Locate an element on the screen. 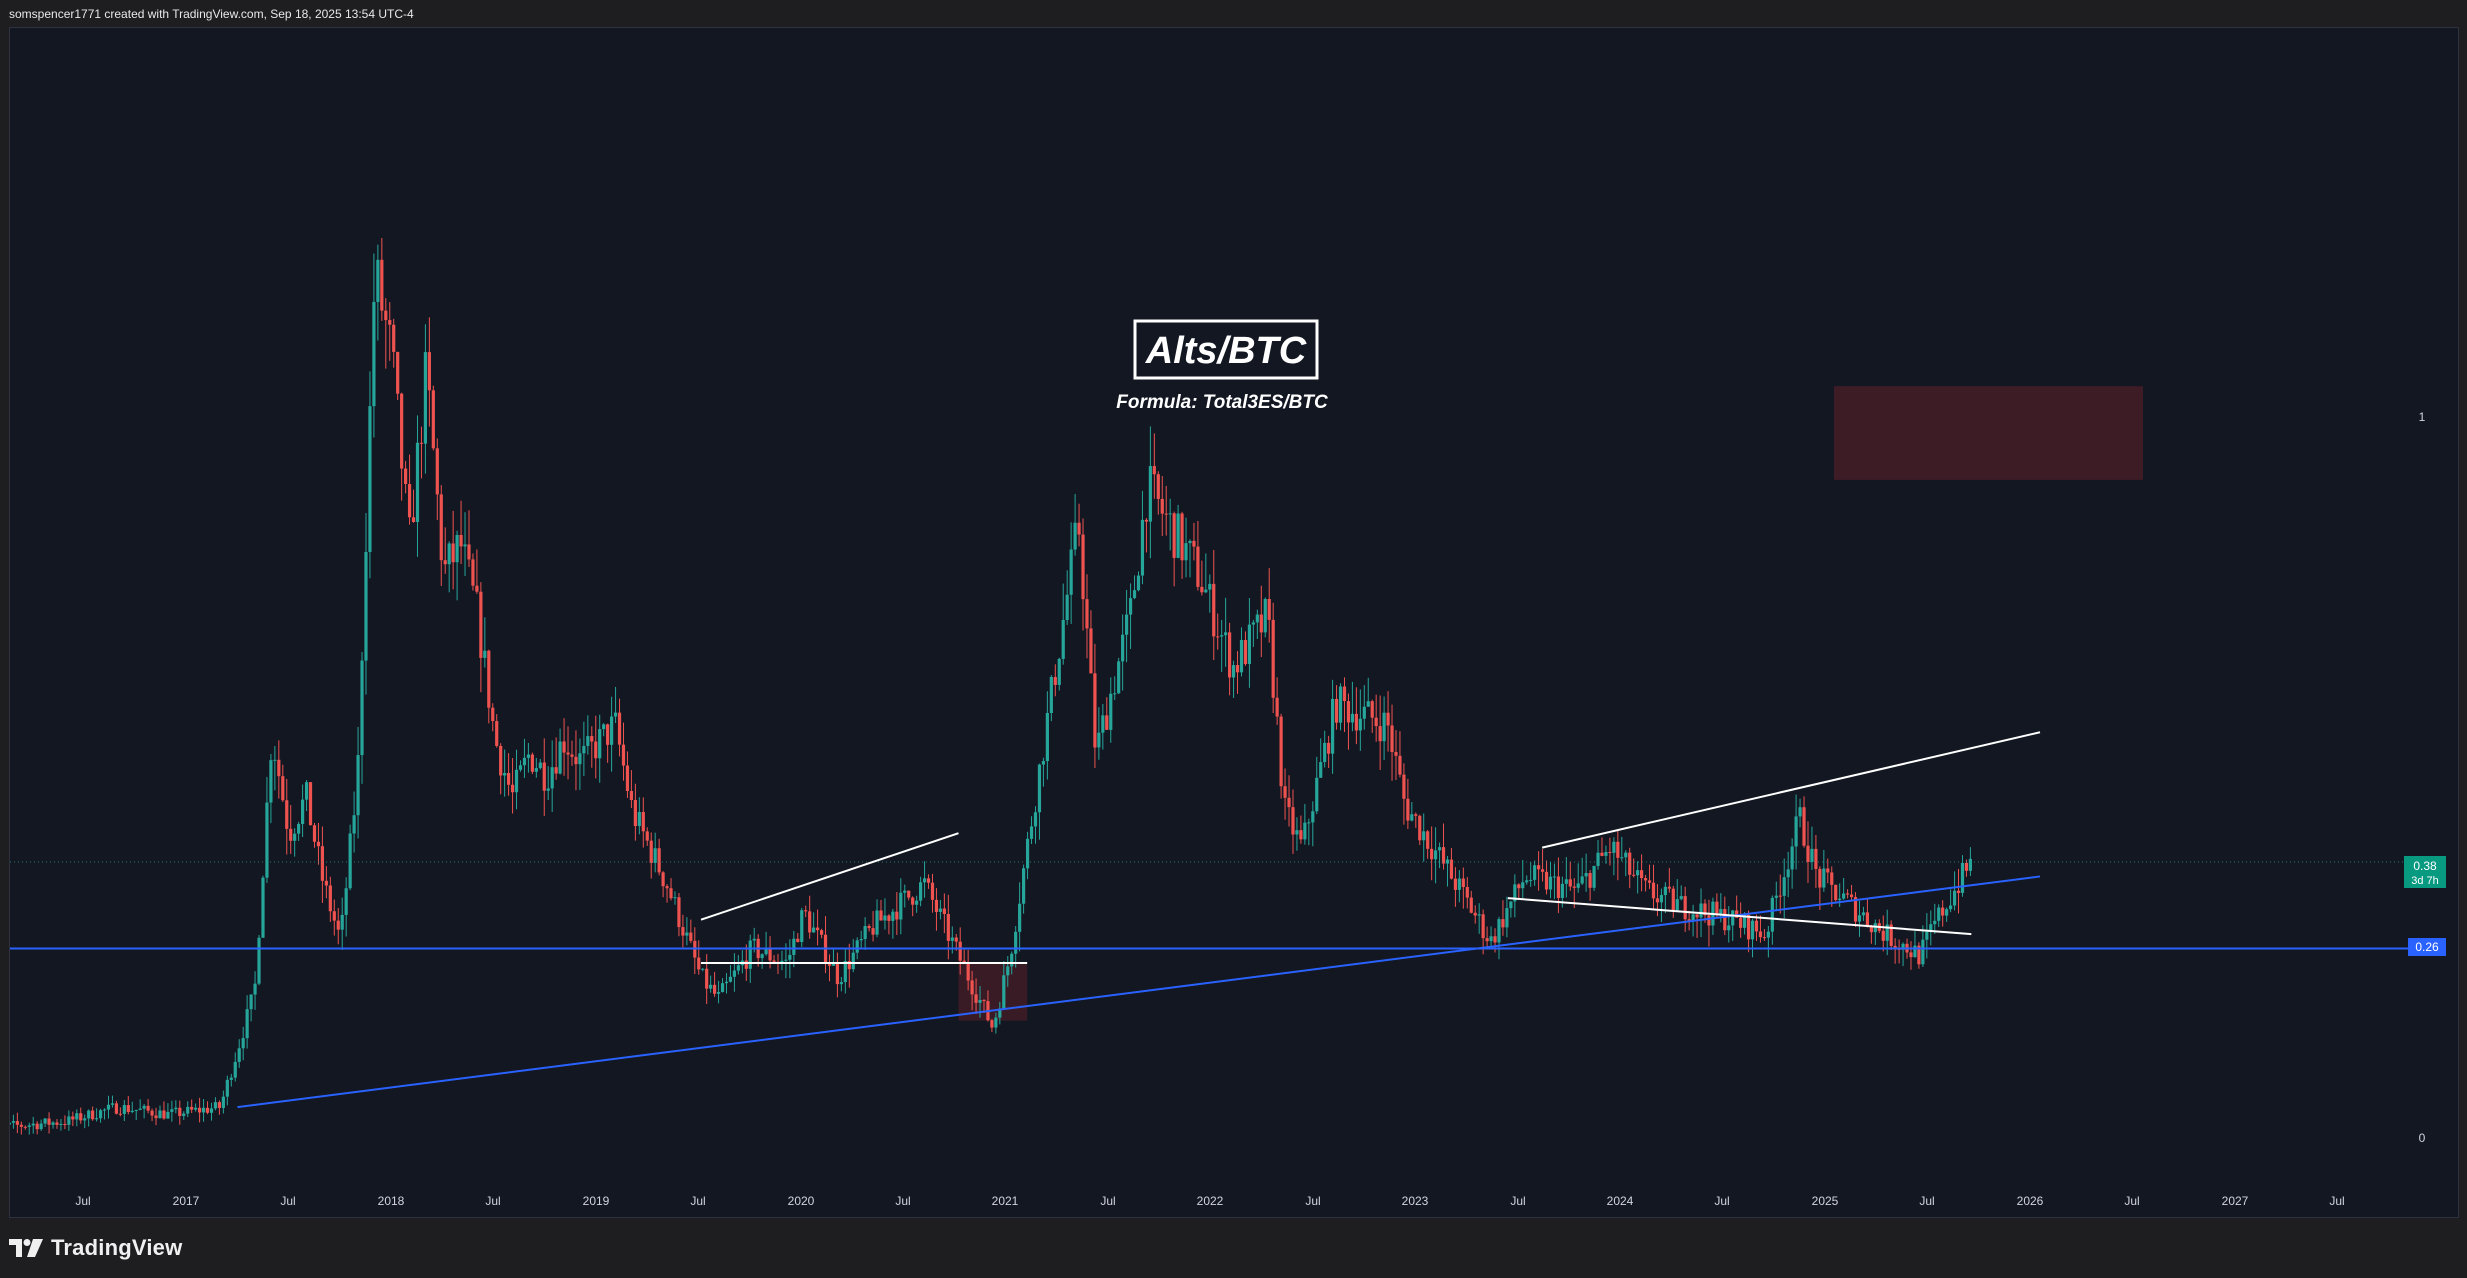  channel-2023-lower-line is located at coordinates (1739, 916).